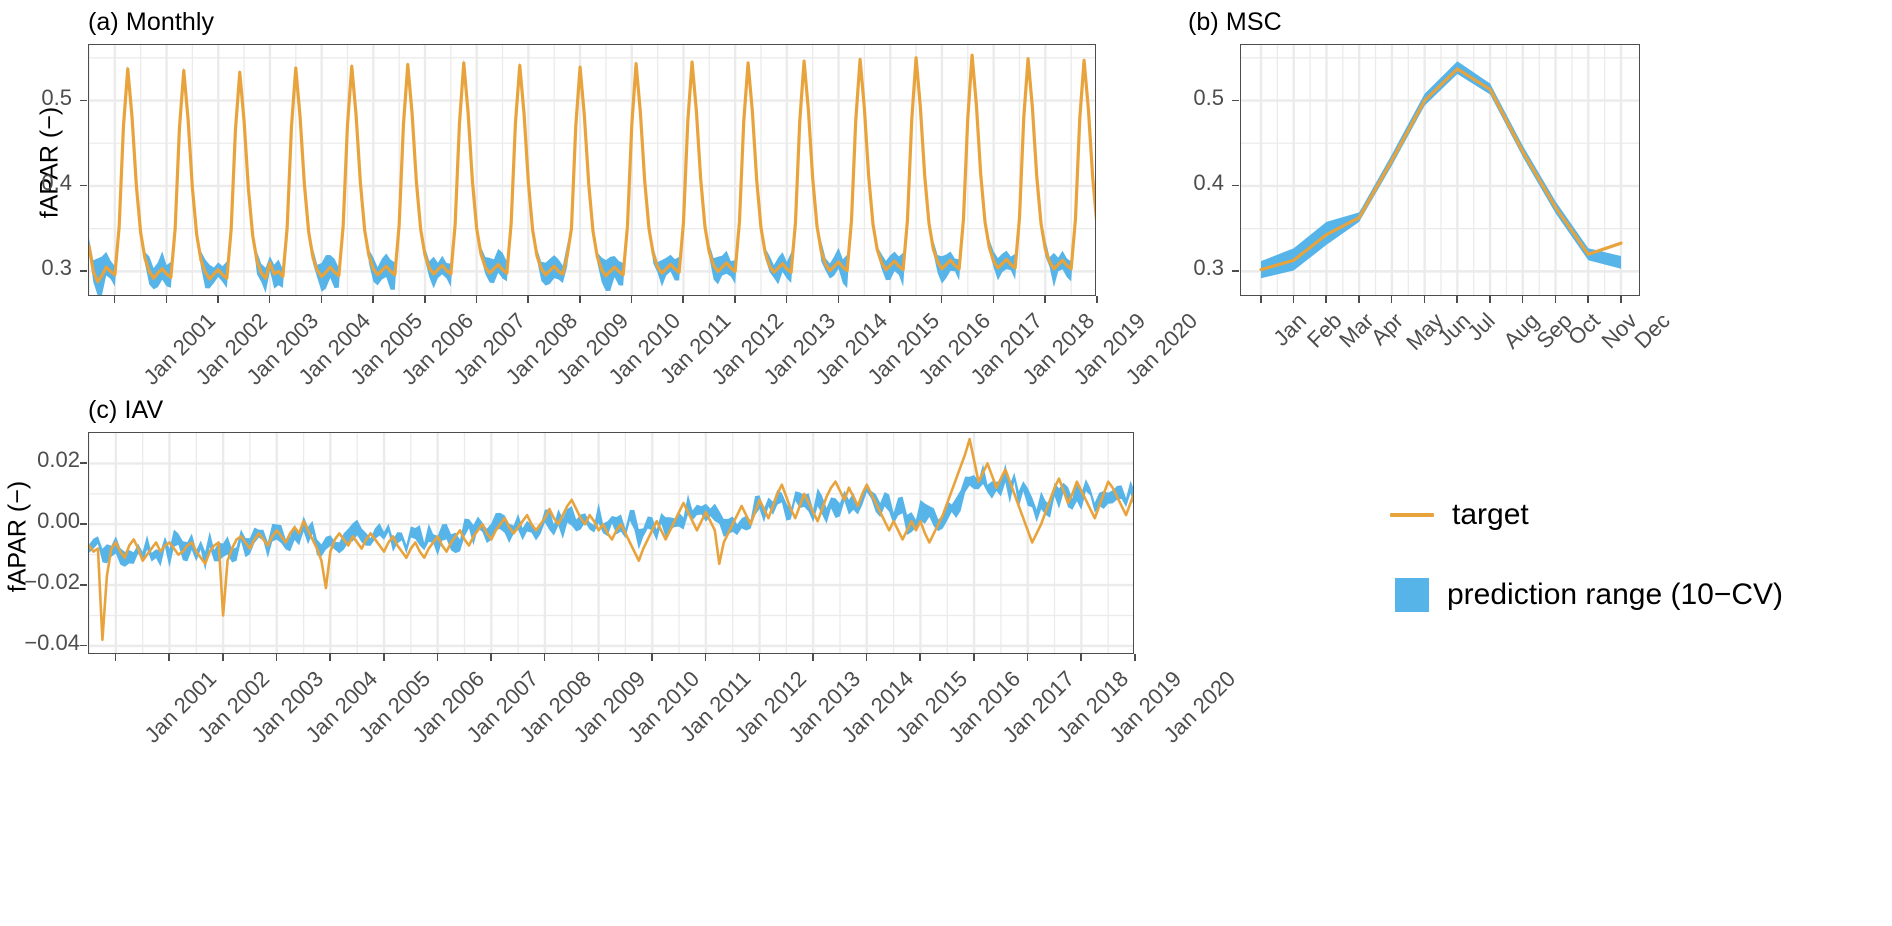 This screenshot has height=926, width=1892. What do you see at coordinates (17, 536) in the screenshot?
I see `panel-c-y-axis-label: fAPAR (−)` at bounding box center [17, 536].